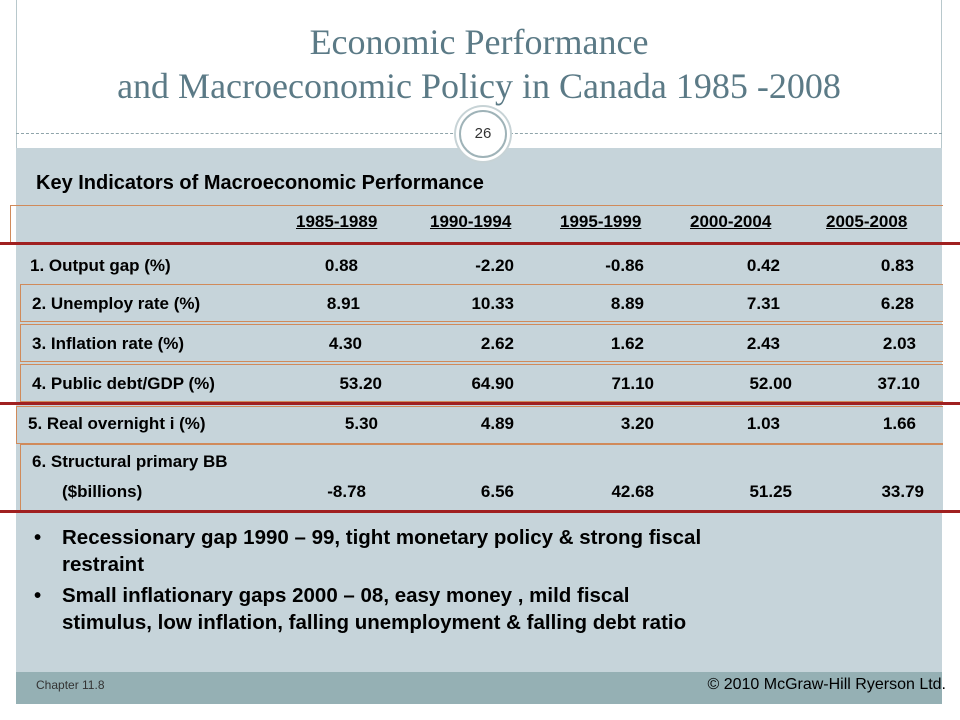 Image resolution: width=960 pixels, height=720 pixels. I want to click on row-label: 6. Structural primary BB, so click(130, 461).